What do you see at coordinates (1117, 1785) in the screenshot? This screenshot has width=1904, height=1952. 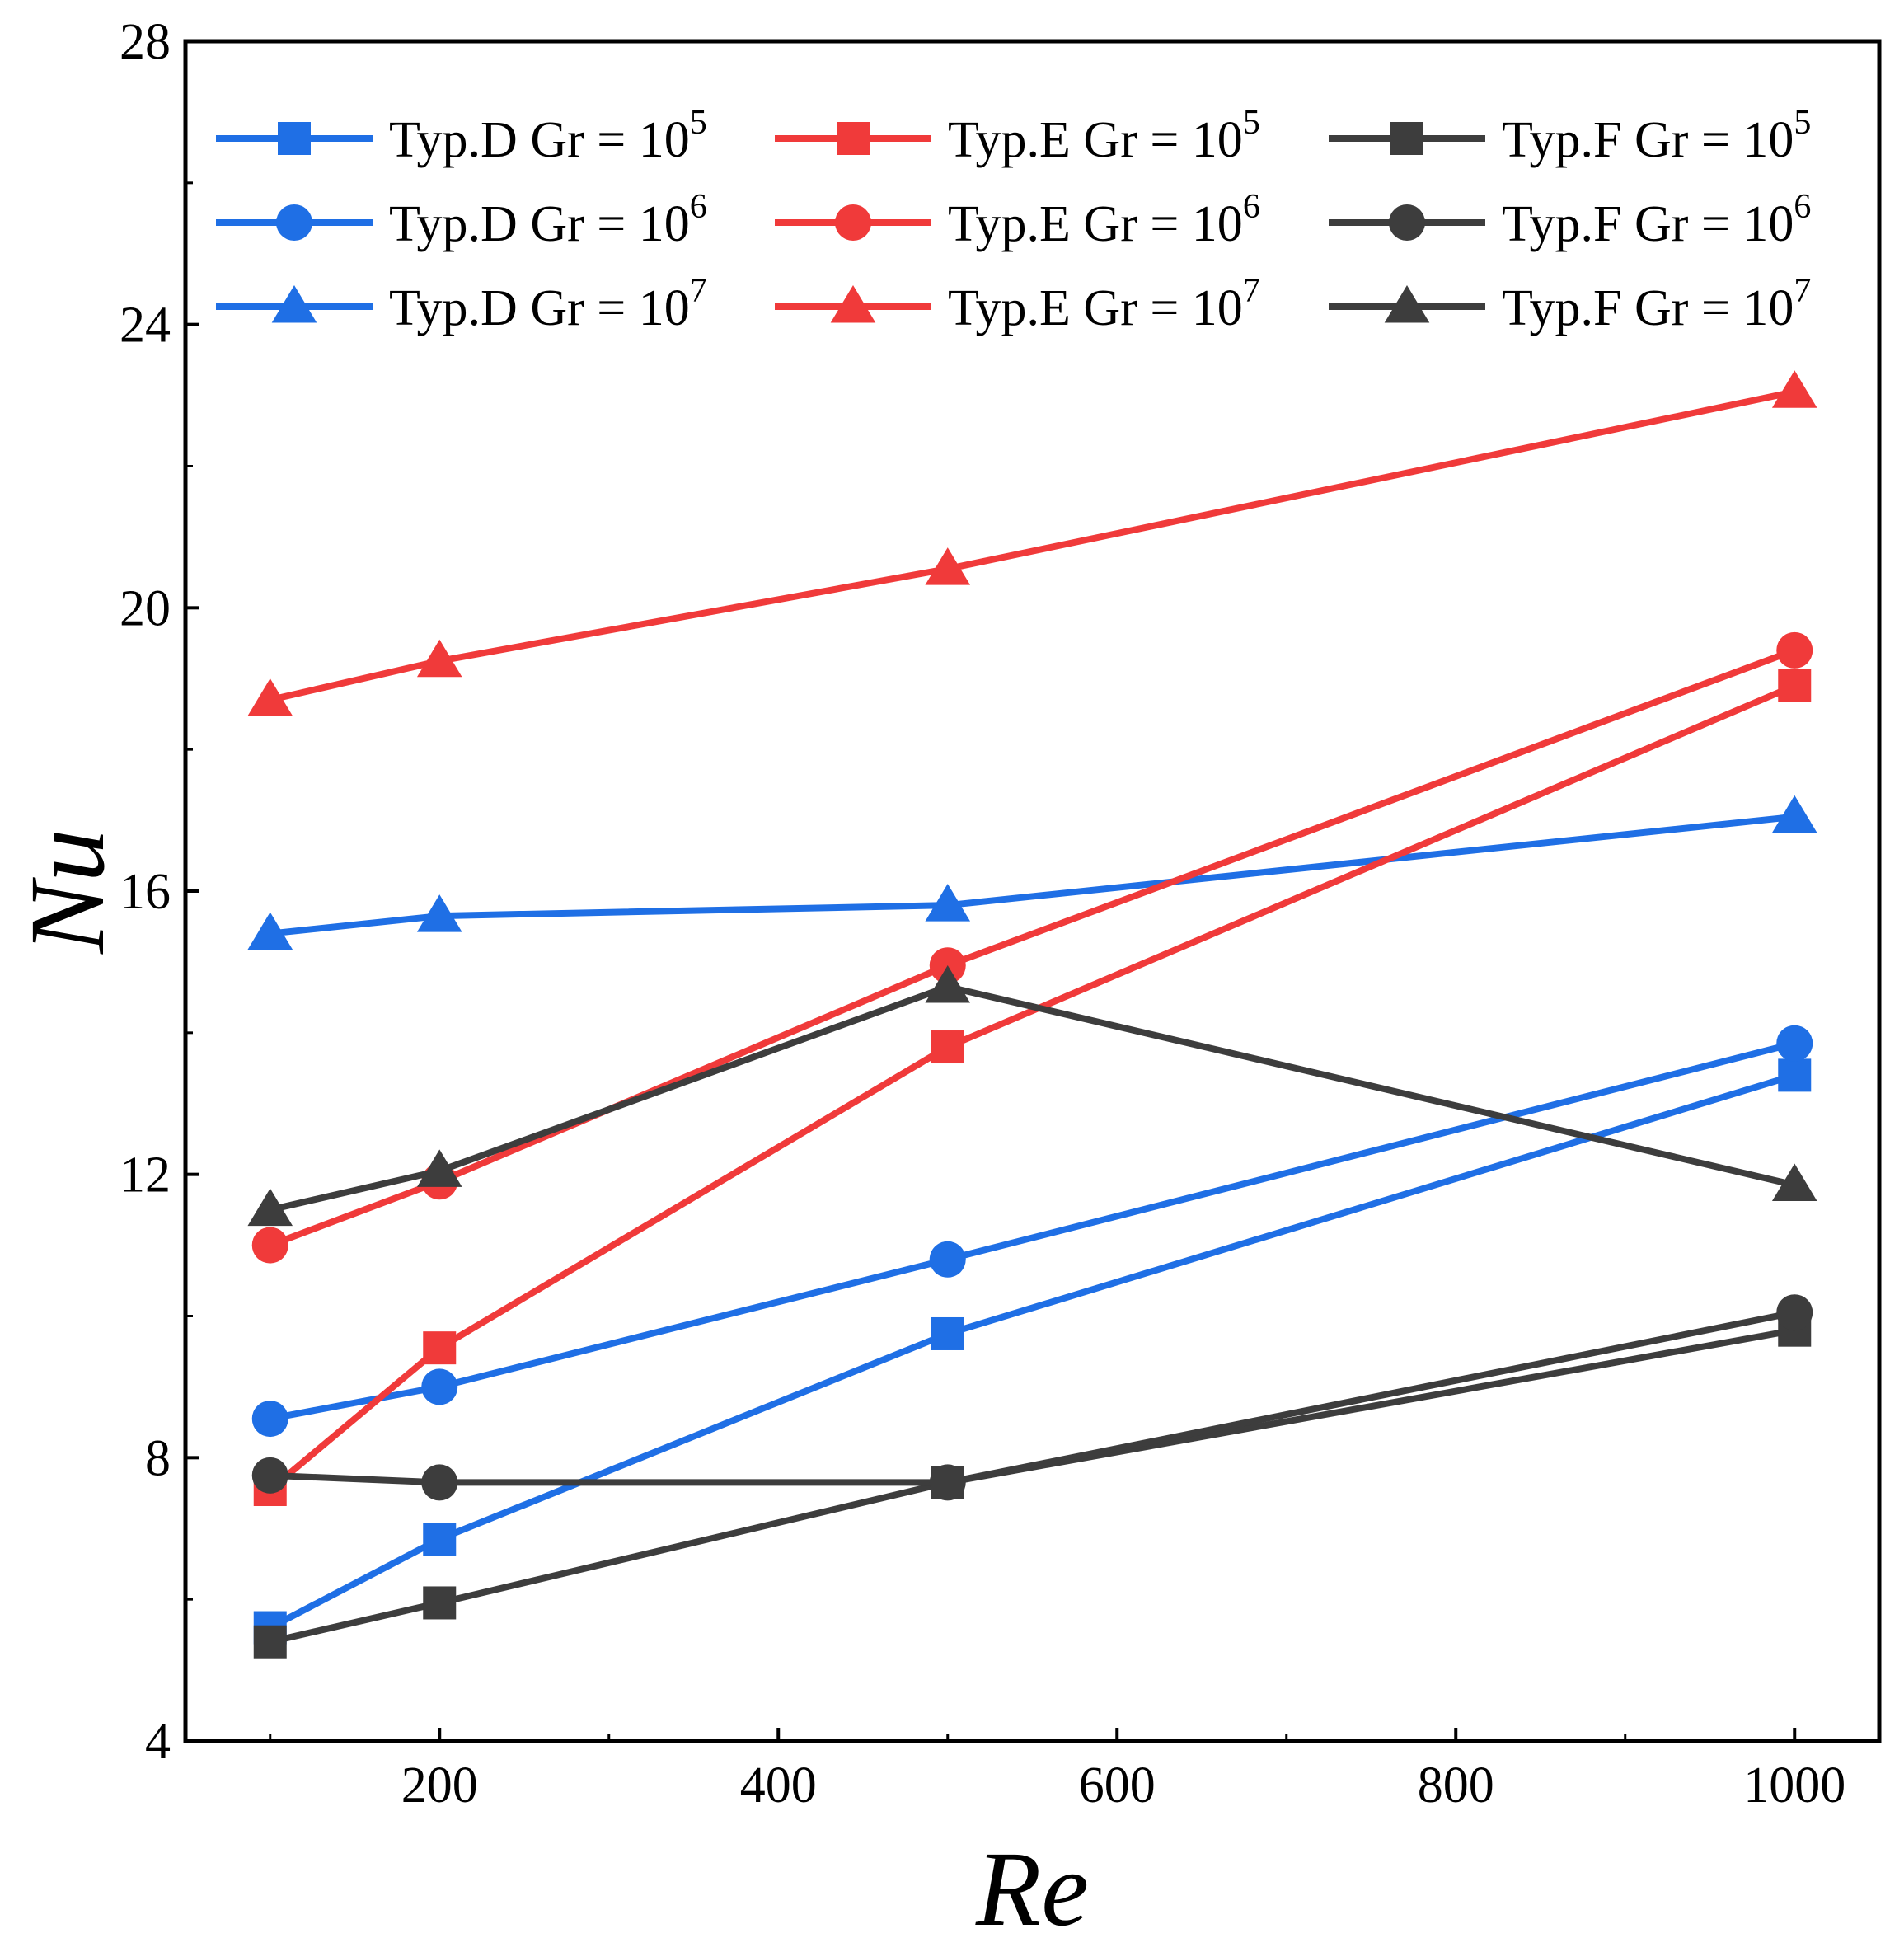 I see `x-tick-label: 600` at bounding box center [1117, 1785].